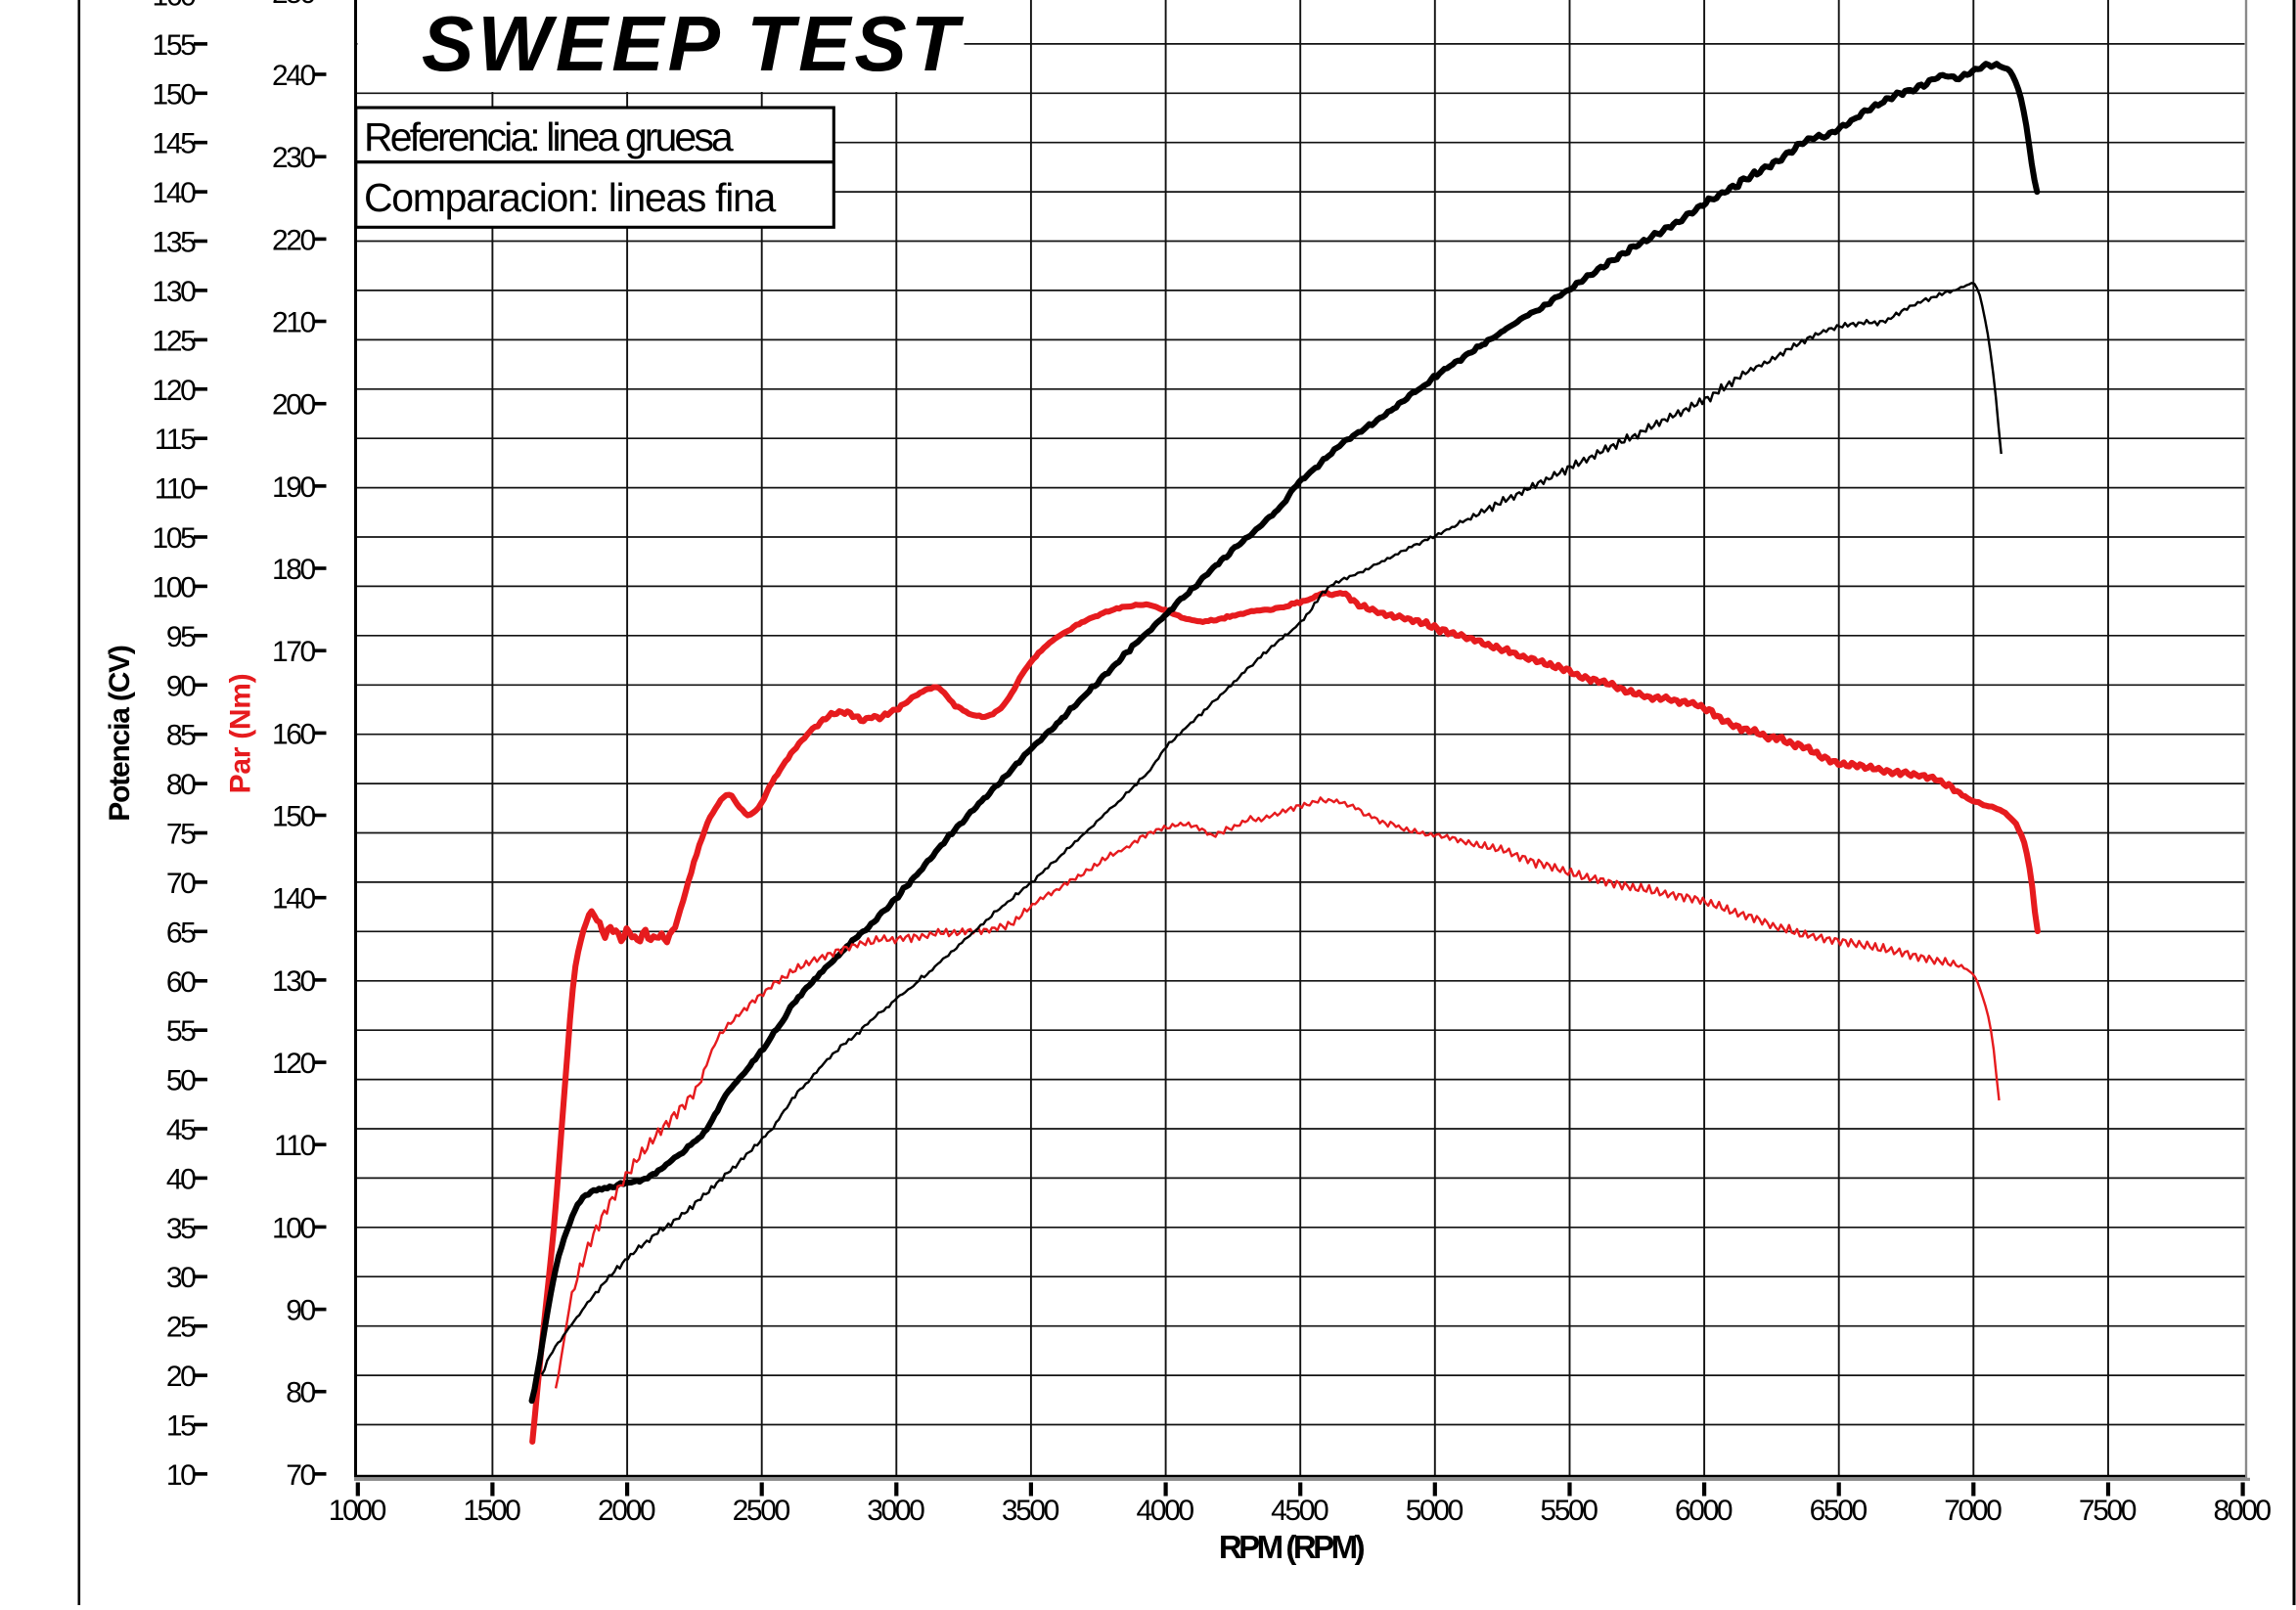 The height and width of the screenshot is (1610, 2296). What do you see at coordinates (120, 734) in the screenshot?
I see `svg-text: Potencia (CV)` at bounding box center [120, 734].